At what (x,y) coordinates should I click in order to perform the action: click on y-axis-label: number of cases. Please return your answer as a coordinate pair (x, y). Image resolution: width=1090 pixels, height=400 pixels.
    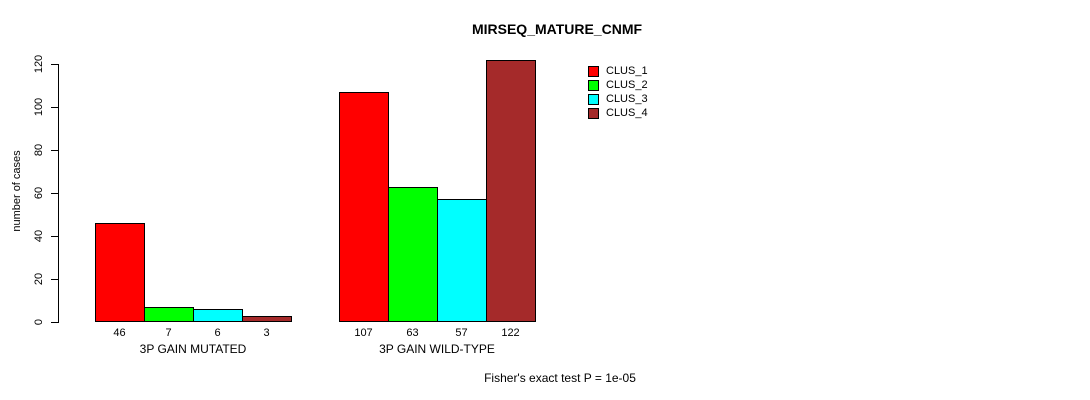
    Looking at the image, I should click on (17, 191).